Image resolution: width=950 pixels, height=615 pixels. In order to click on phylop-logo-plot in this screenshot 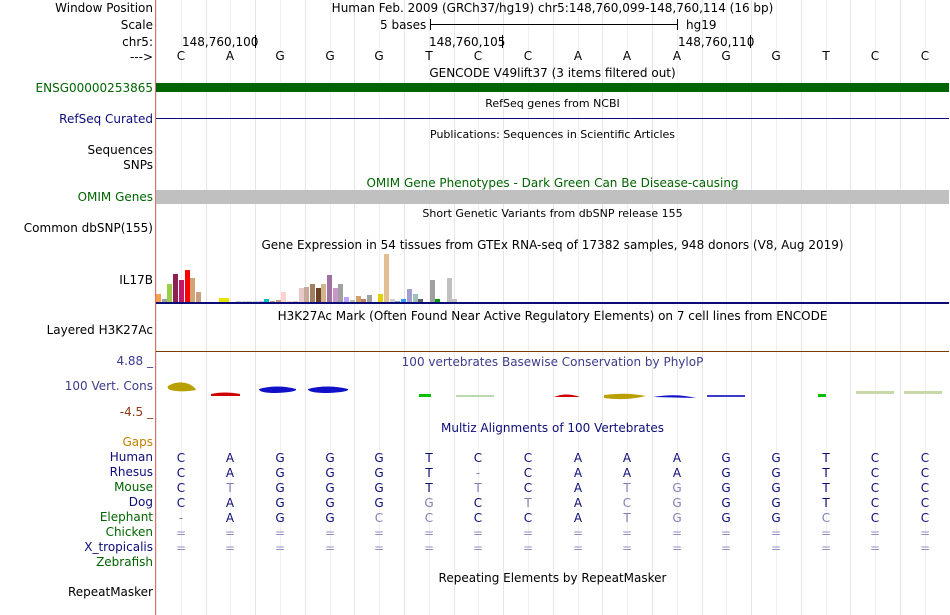, I will do `click(552, 391)`.